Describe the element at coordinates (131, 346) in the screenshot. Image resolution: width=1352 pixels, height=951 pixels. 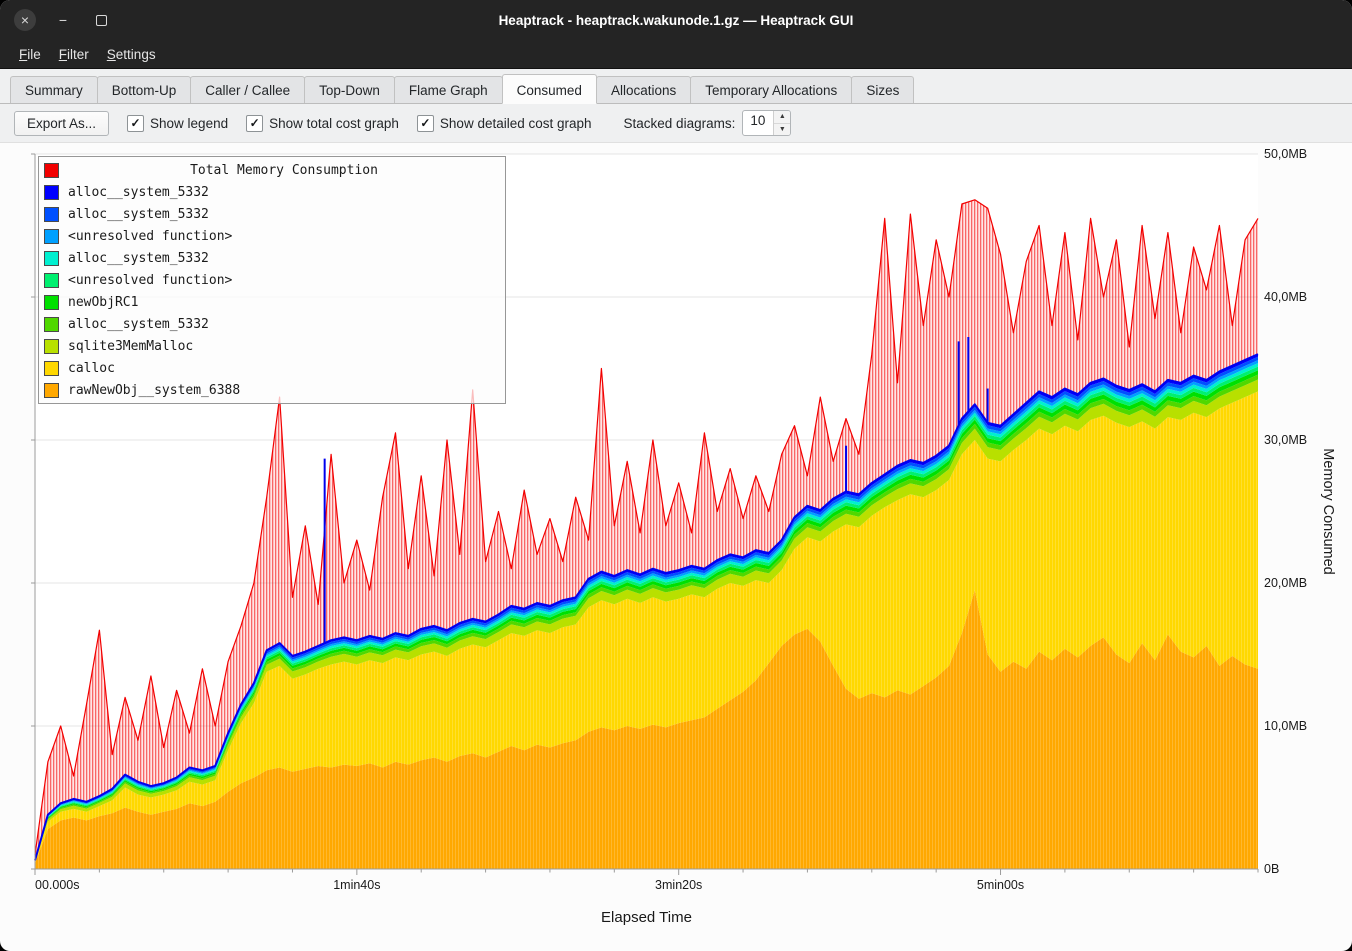
I see `legend-label: sqlite3MemMalloc` at that location.